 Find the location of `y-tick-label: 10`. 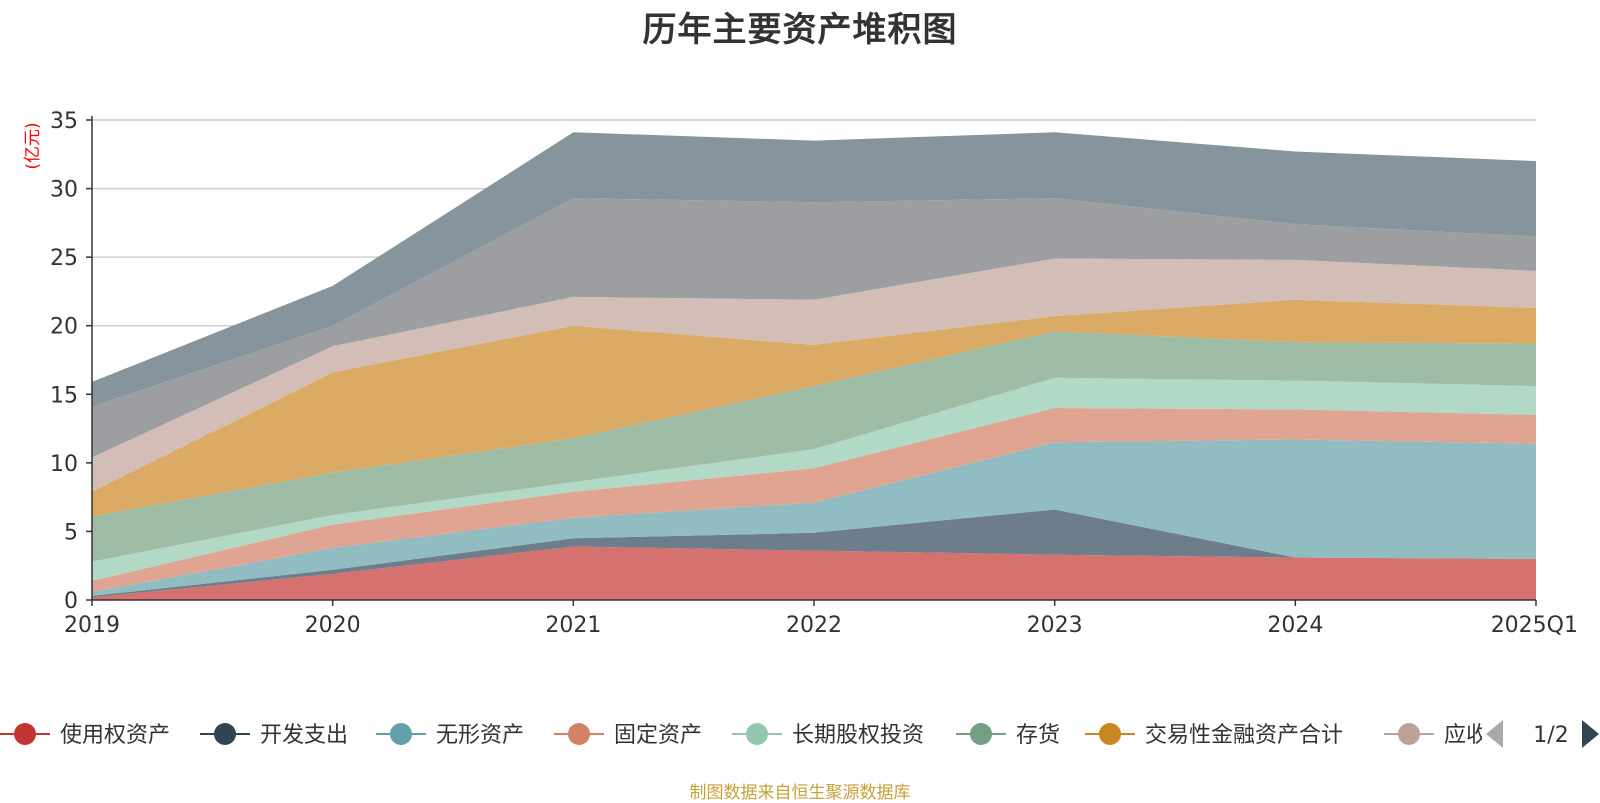

y-tick-label: 10 is located at coordinates (64, 464).